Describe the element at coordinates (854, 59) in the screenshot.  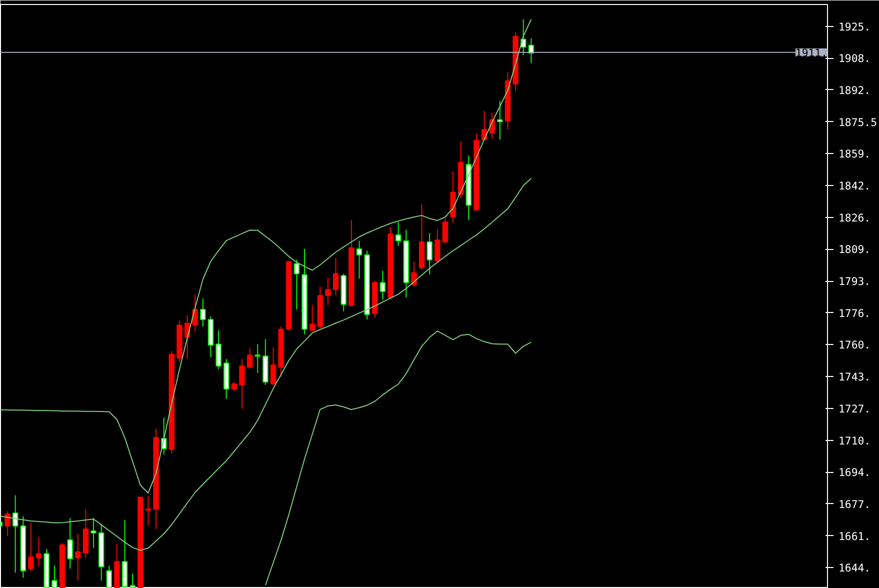
I see `y-tick-label: 1908.` at that location.